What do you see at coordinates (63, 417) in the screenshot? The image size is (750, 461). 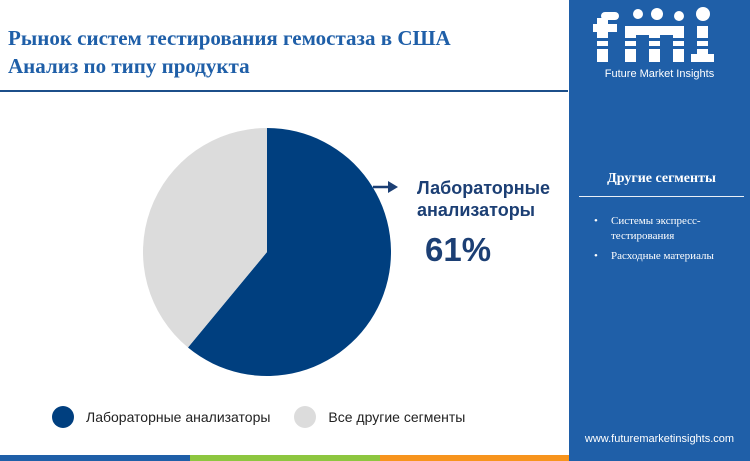 I see `legend-swatch-lab-analyzers` at bounding box center [63, 417].